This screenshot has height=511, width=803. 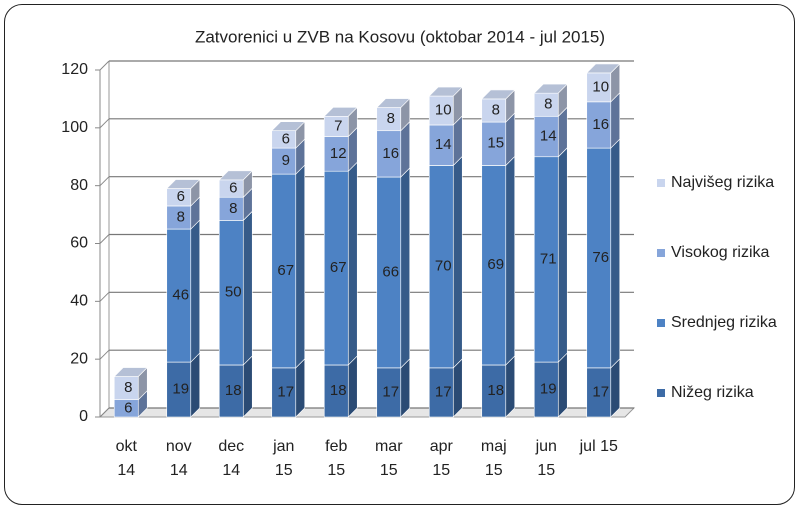 I want to click on x-tick-label: dec 14, so click(x=231, y=458).